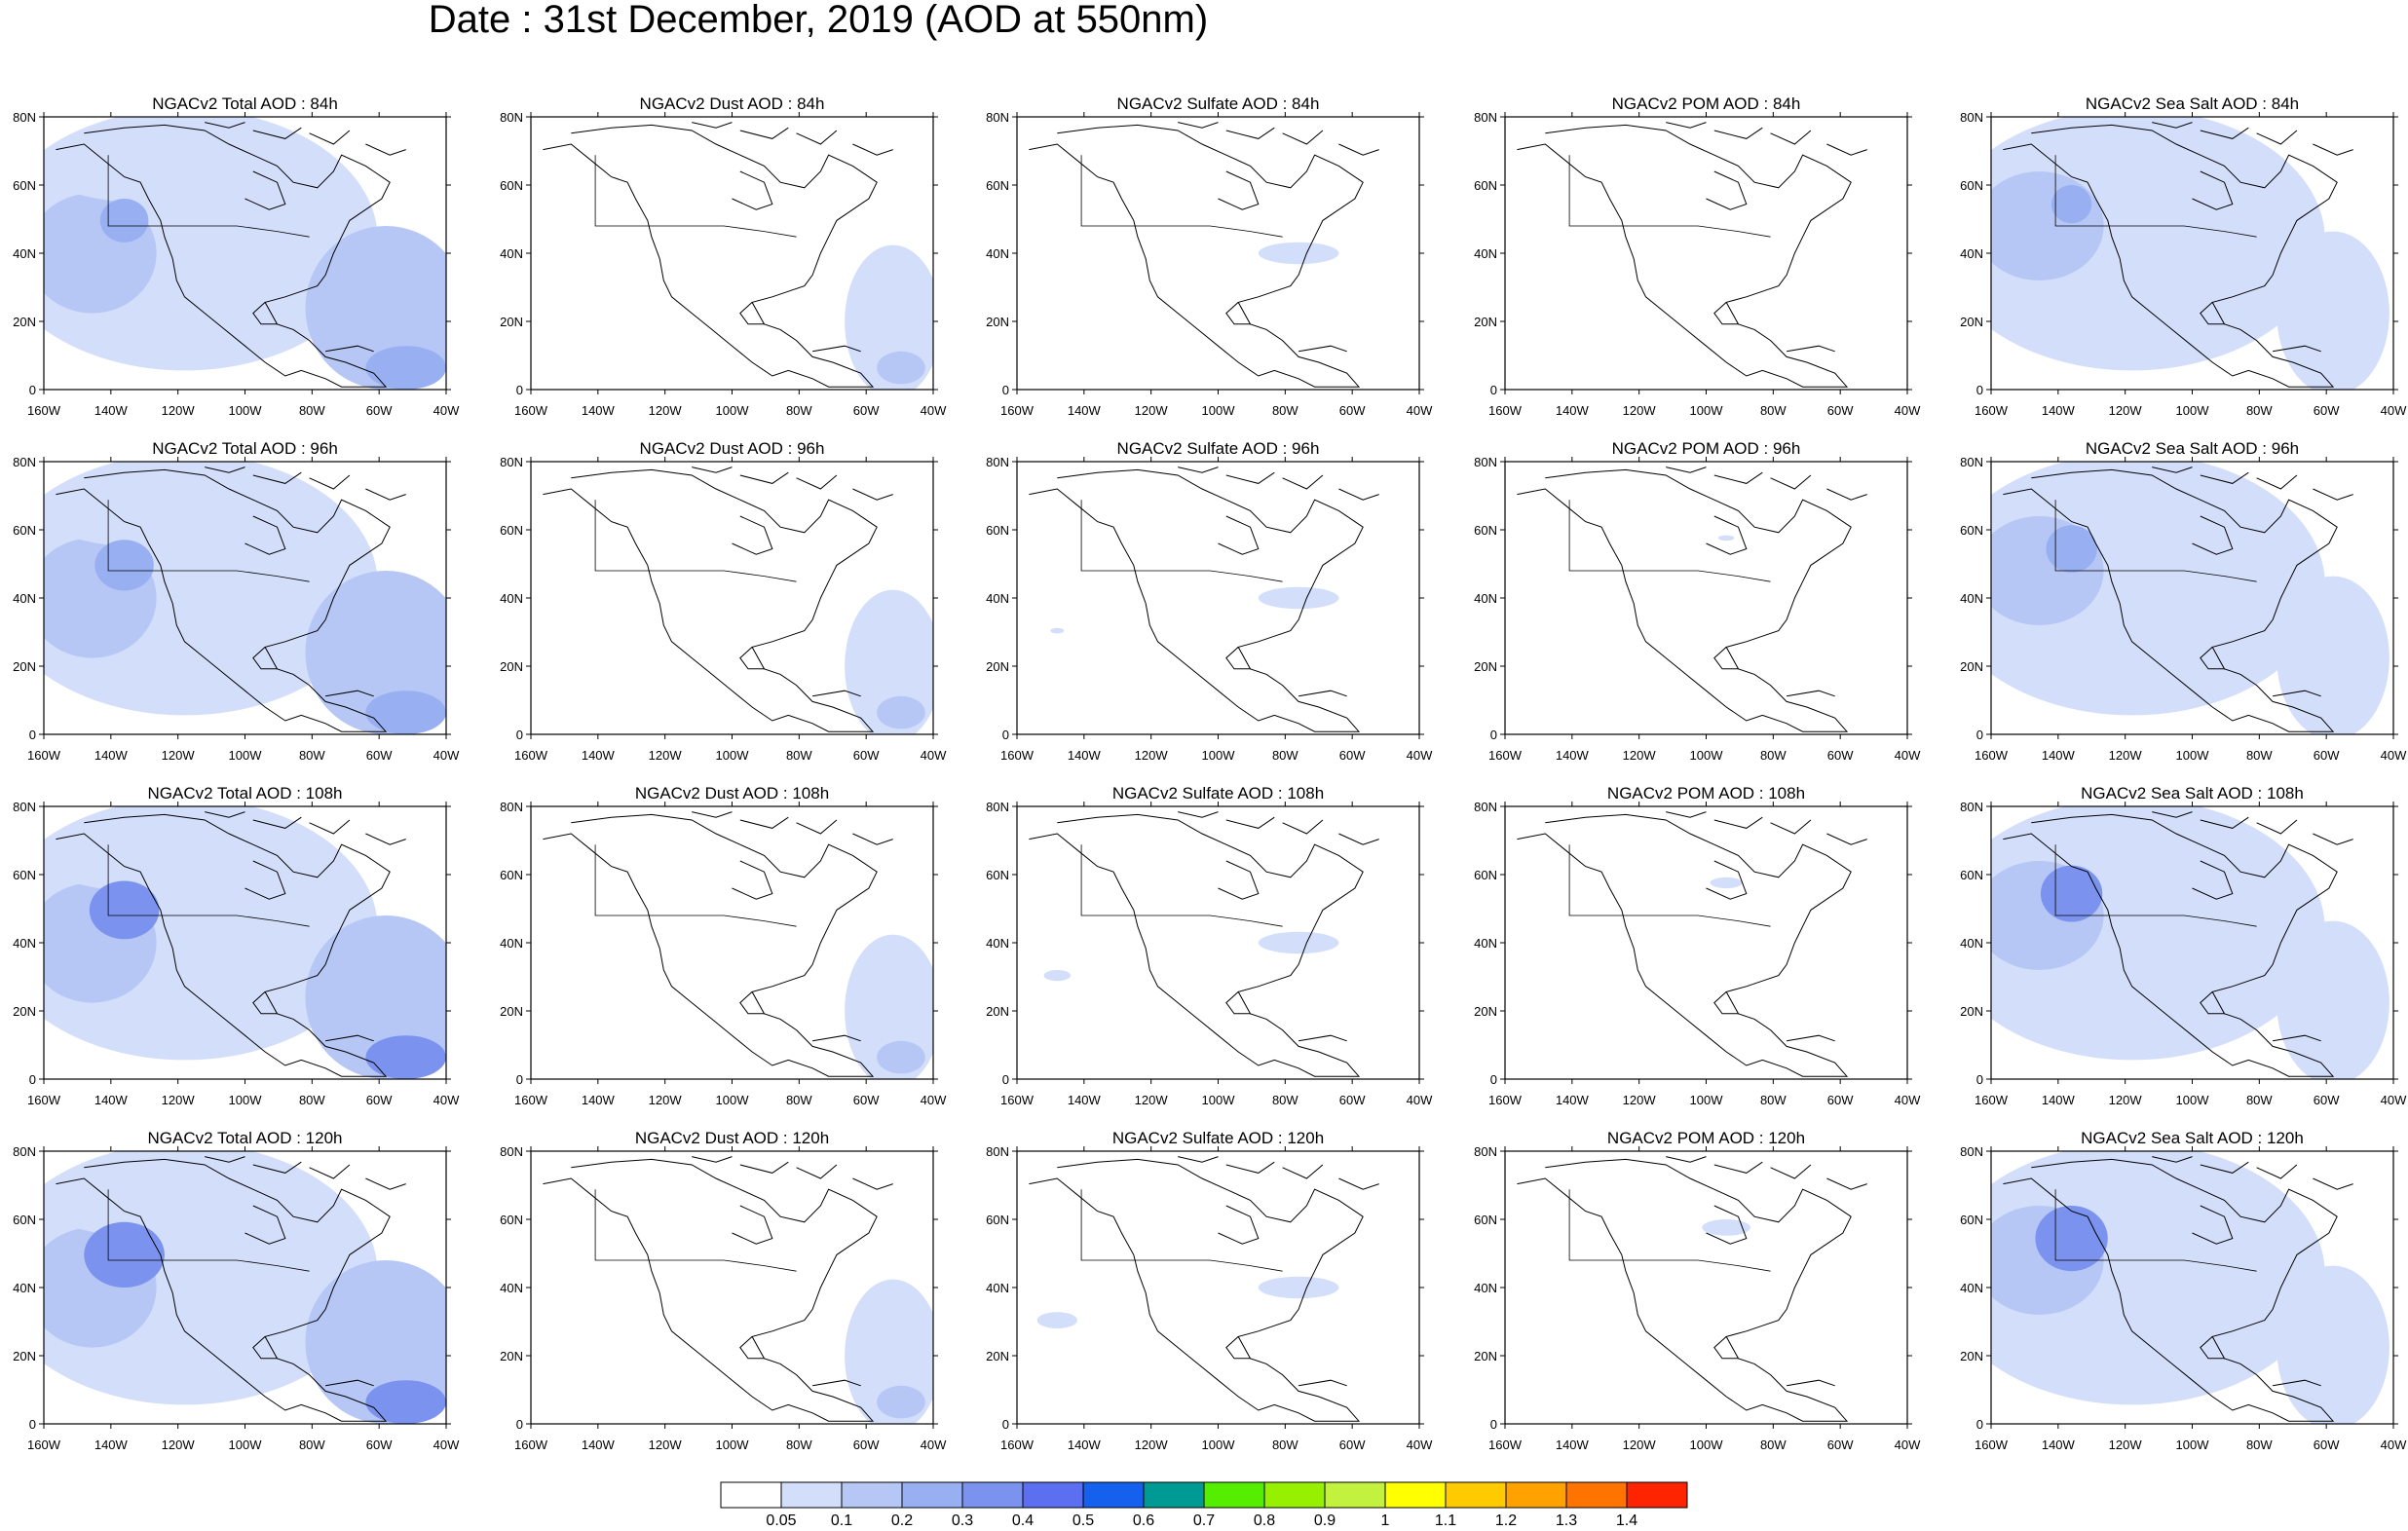 The width and height of the screenshot is (2408, 1531). Describe the element at coordinates (244, 1138) in the screenshot. I see `panel-title: NGACv2 Total AOD : 120h` at that location.